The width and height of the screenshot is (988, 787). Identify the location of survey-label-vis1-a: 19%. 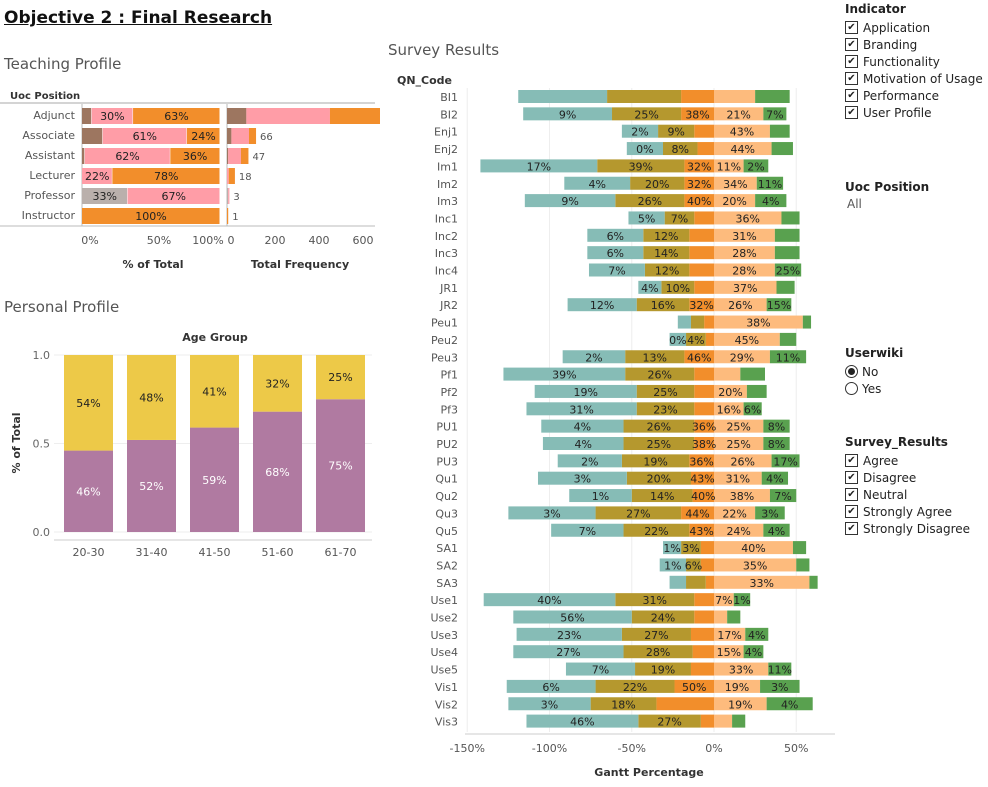
(737, 687).